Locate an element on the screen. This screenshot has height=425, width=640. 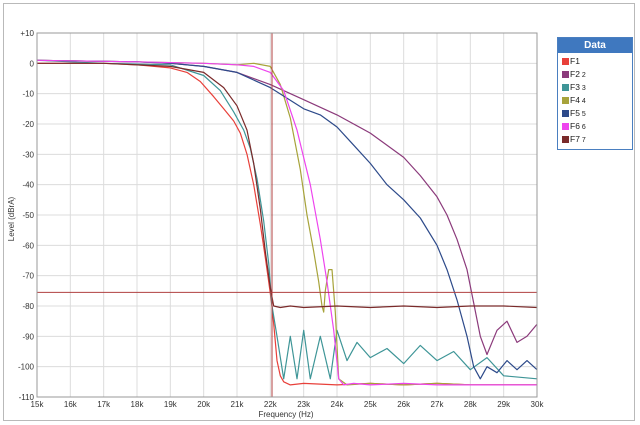
legend-entry-f1: F1 is located at coordinates (595, 61).